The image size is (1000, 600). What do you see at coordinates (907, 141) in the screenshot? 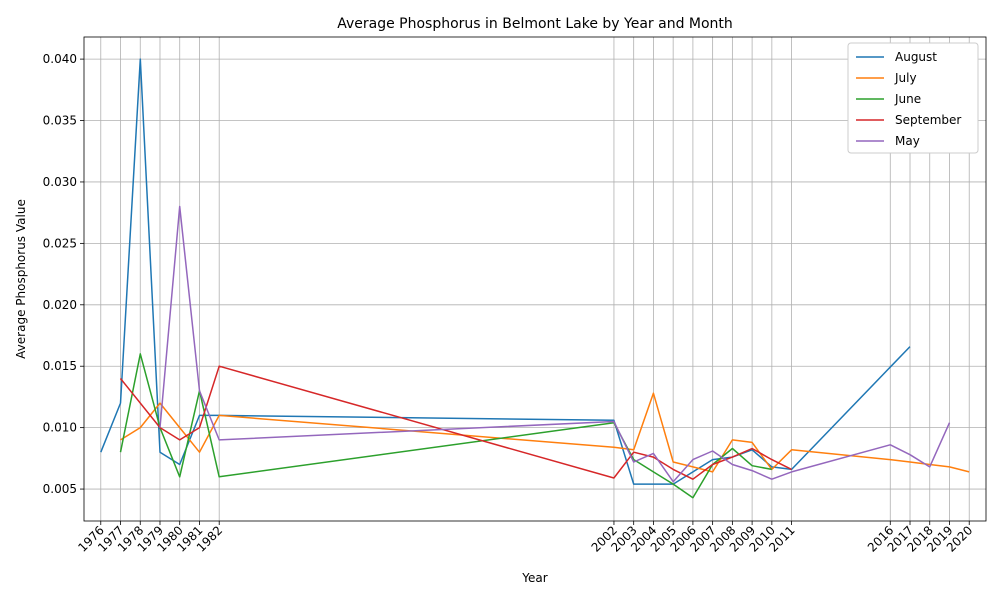
I see `legend-label-may: May` at bounding box center [907, 141].